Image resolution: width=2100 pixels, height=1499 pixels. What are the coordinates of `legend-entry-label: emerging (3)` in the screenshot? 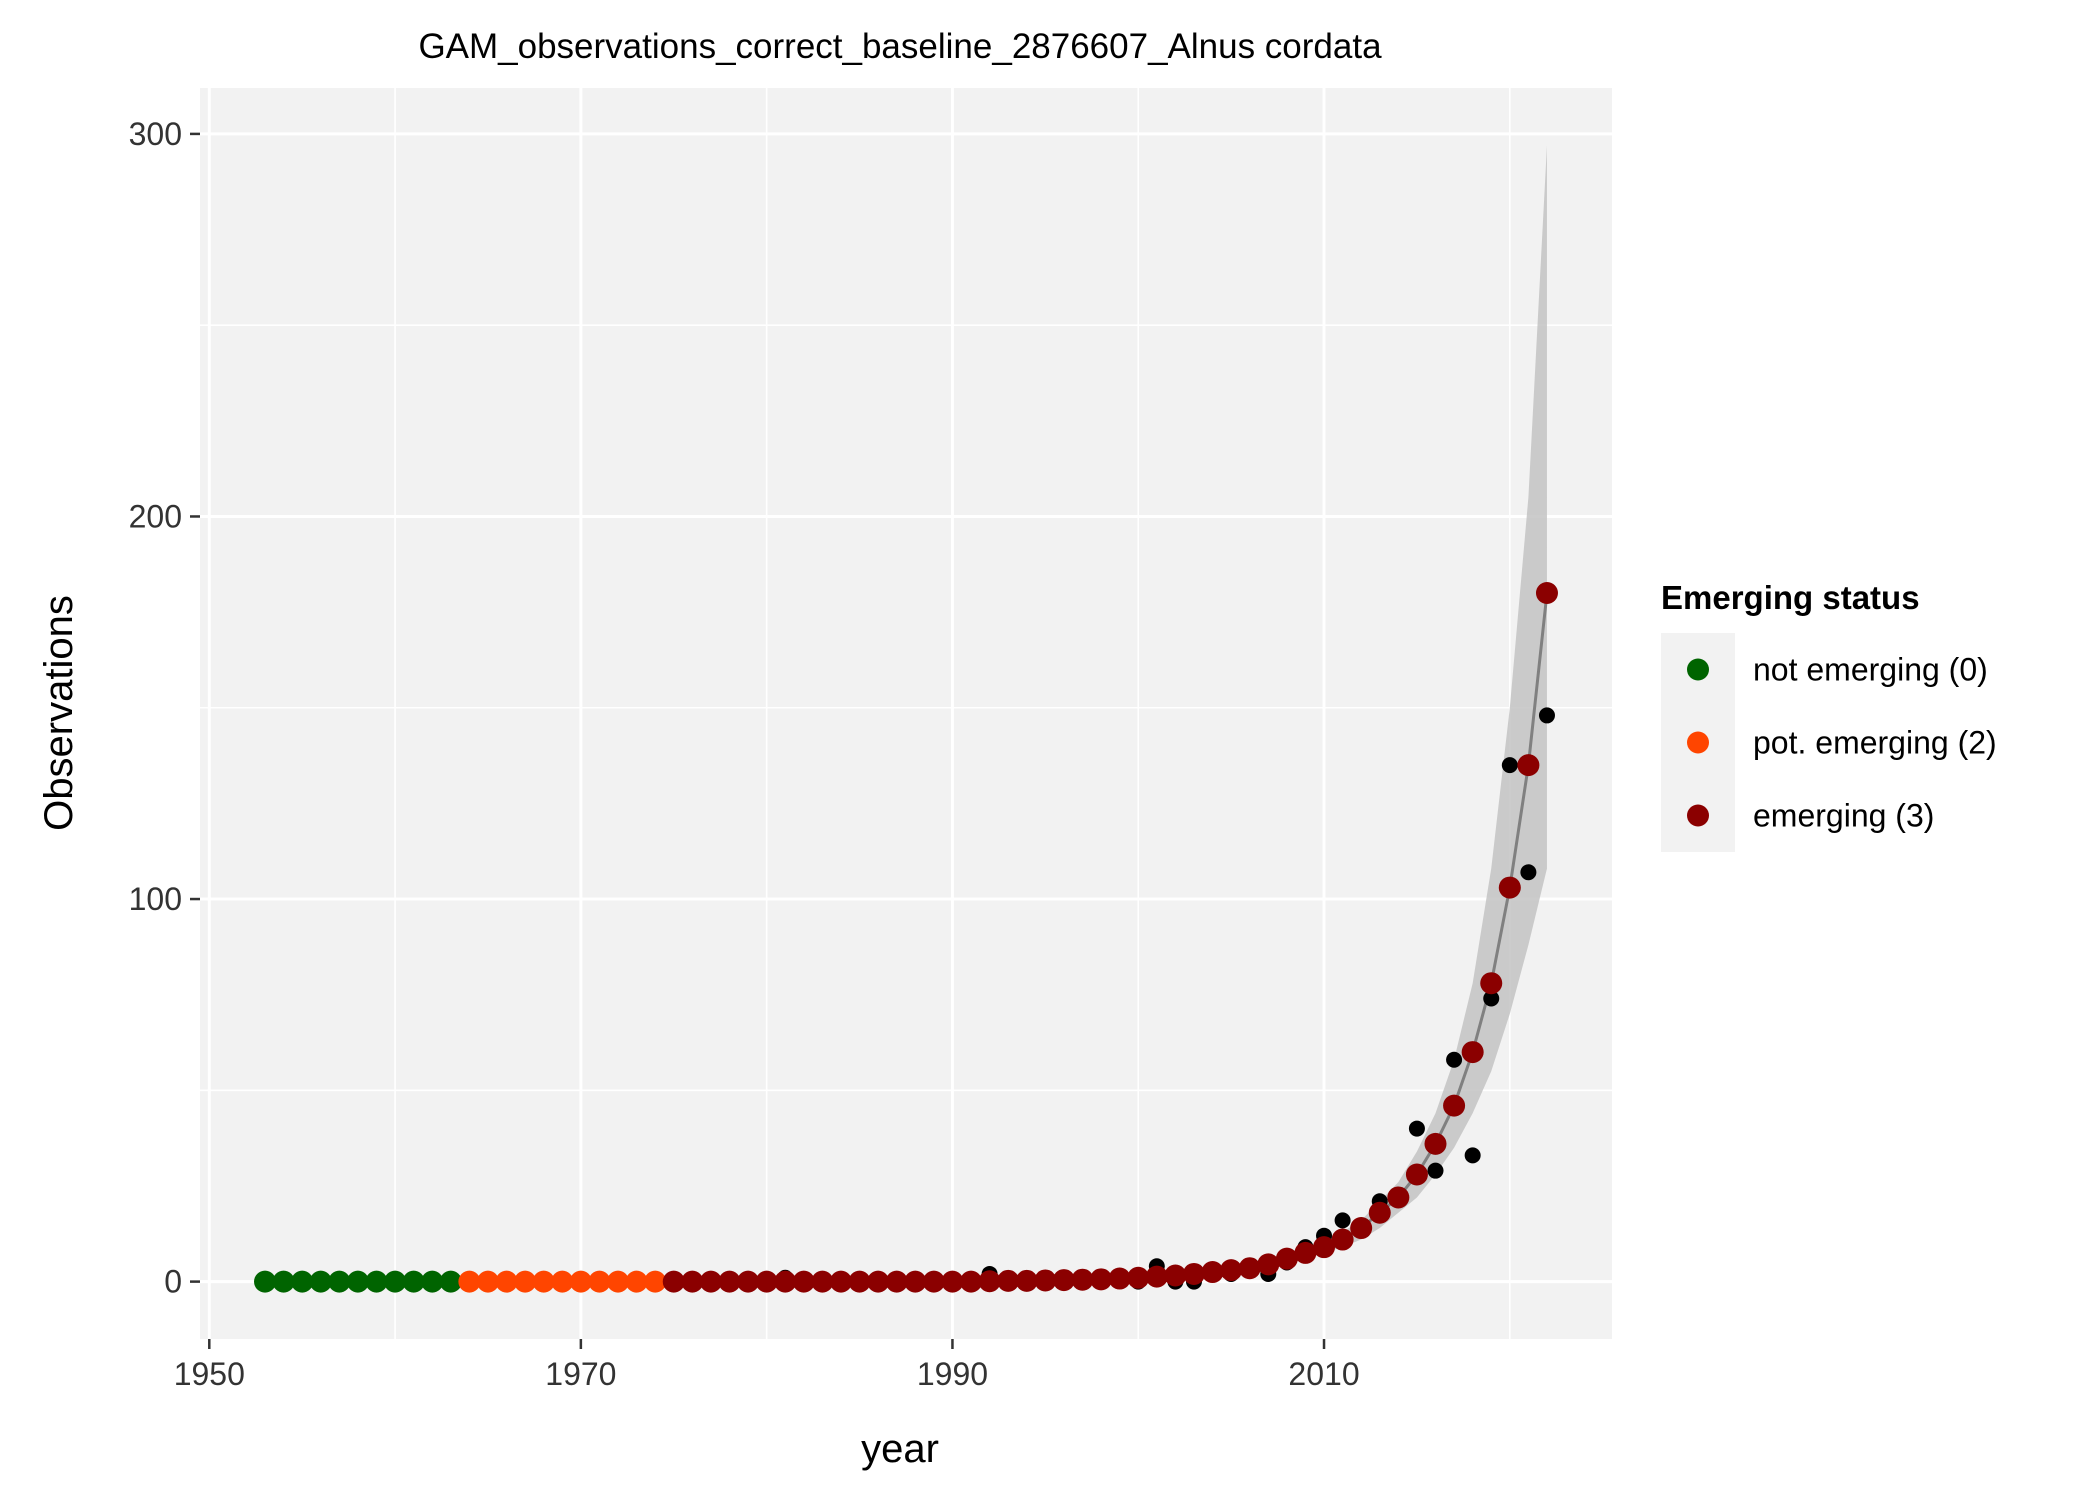 It's located at (1843, 816).